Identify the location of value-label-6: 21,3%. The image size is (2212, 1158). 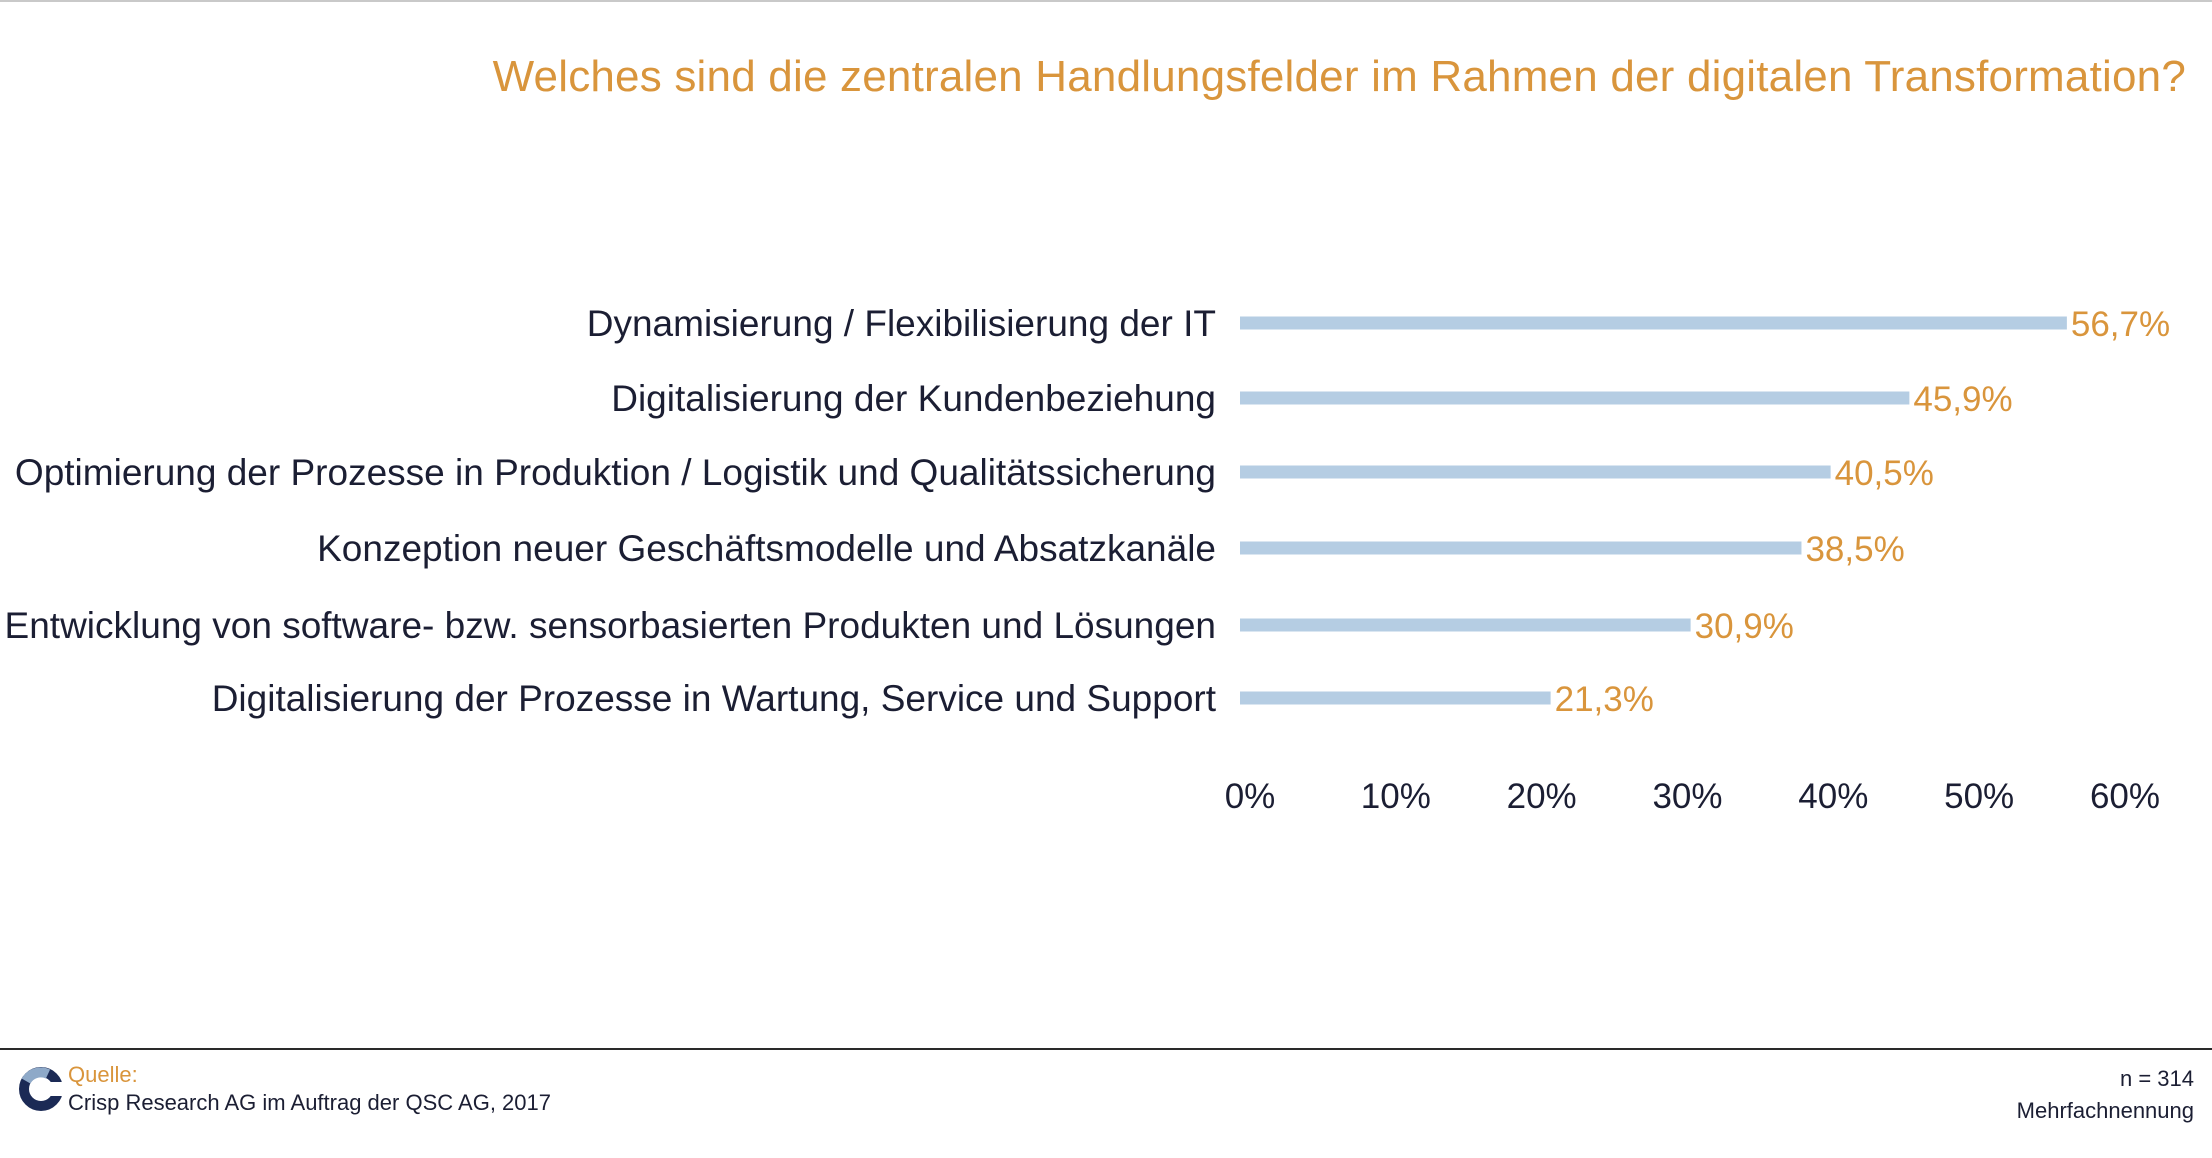
(1604, 699).